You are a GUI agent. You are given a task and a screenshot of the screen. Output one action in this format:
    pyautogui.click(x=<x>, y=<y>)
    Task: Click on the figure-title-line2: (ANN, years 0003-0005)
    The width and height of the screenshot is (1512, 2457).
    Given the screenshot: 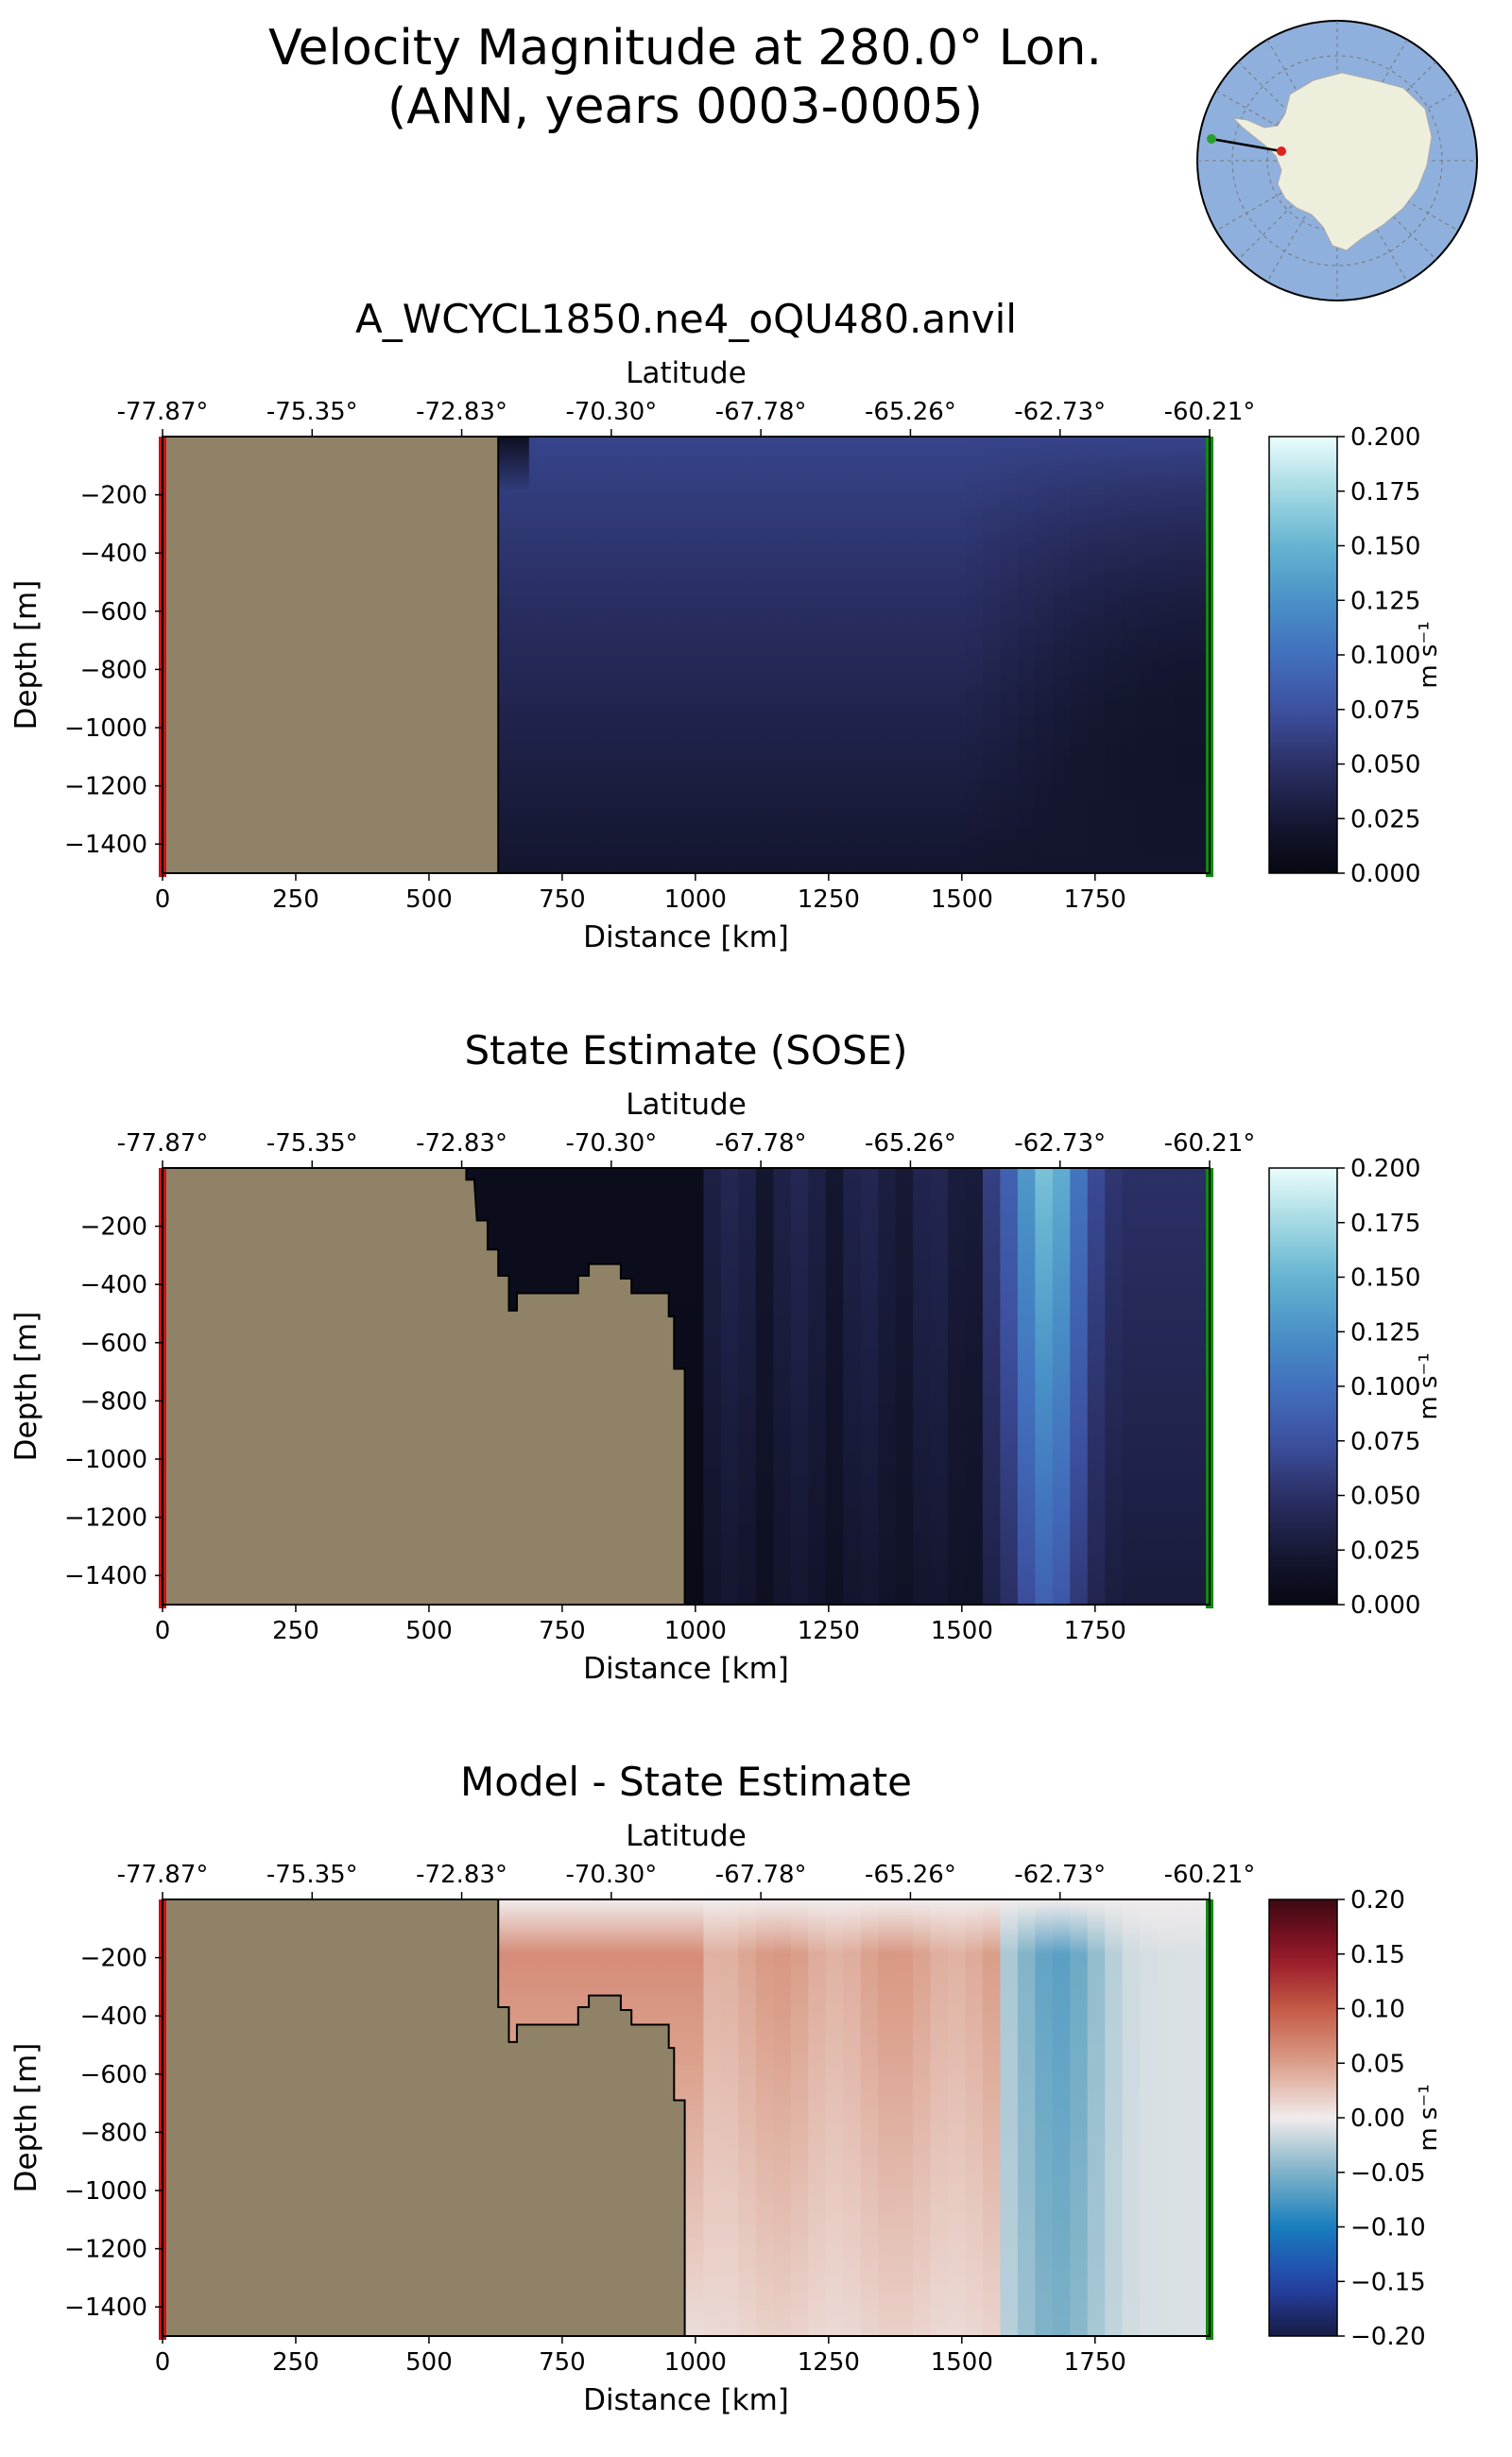 What is the action you would take?
    pyautogui.click(x=685, y=106)
    